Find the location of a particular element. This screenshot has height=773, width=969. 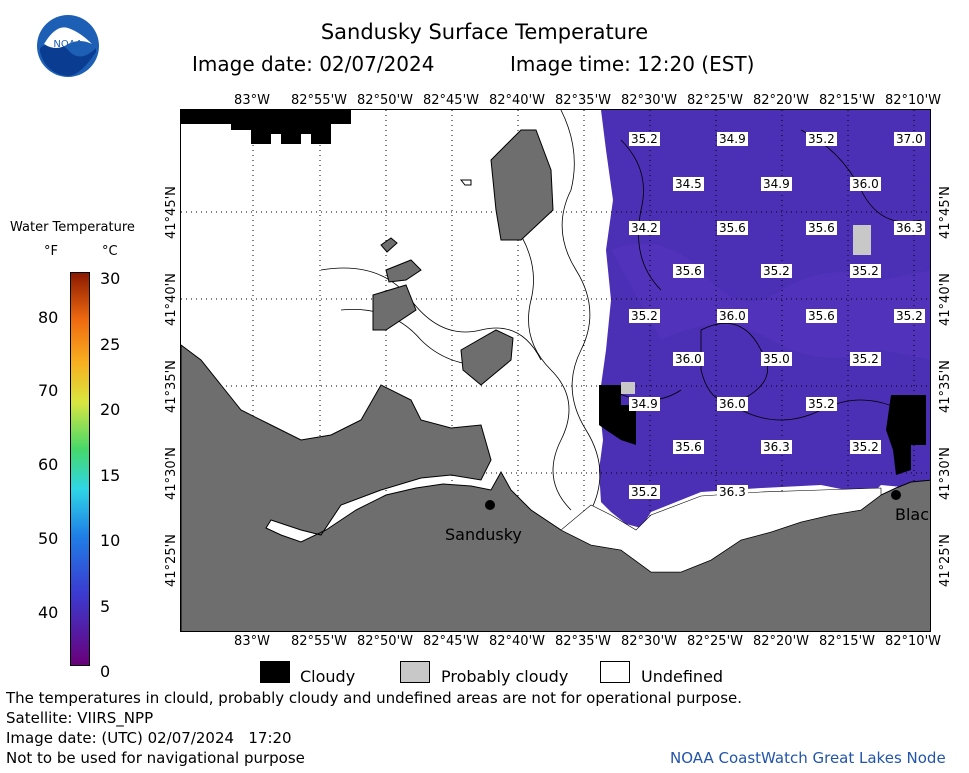

map-title: Sandusky Surface Temperature is located at coordinates (484, 32).